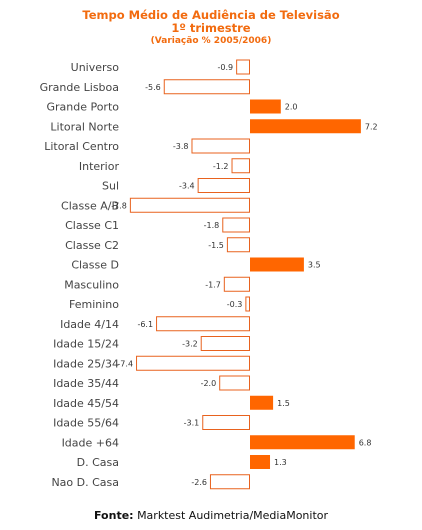 The height and width of the screenshot is (530, 422). Describe the element at coordinates (291, 107) in the screenshot. I see `value-label: 2.0` at that location.